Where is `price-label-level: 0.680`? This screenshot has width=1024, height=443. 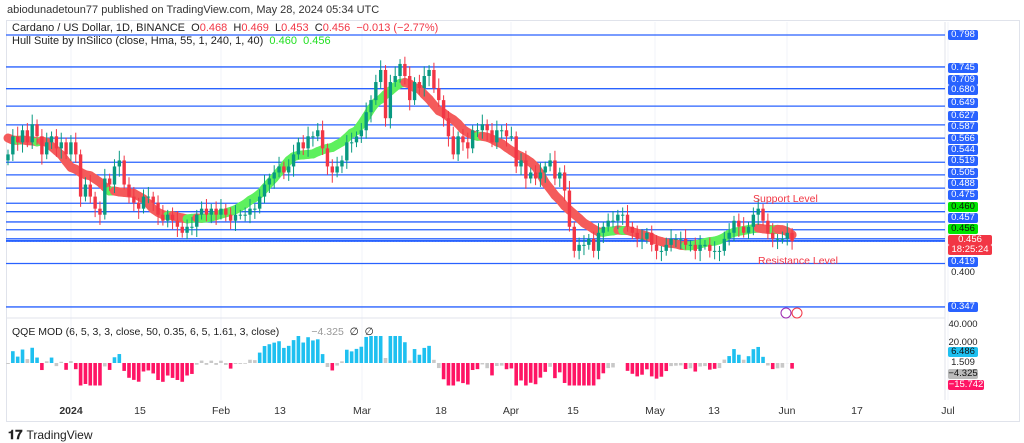
price-label-level: 0.680 is located at coordinates (963, 90).